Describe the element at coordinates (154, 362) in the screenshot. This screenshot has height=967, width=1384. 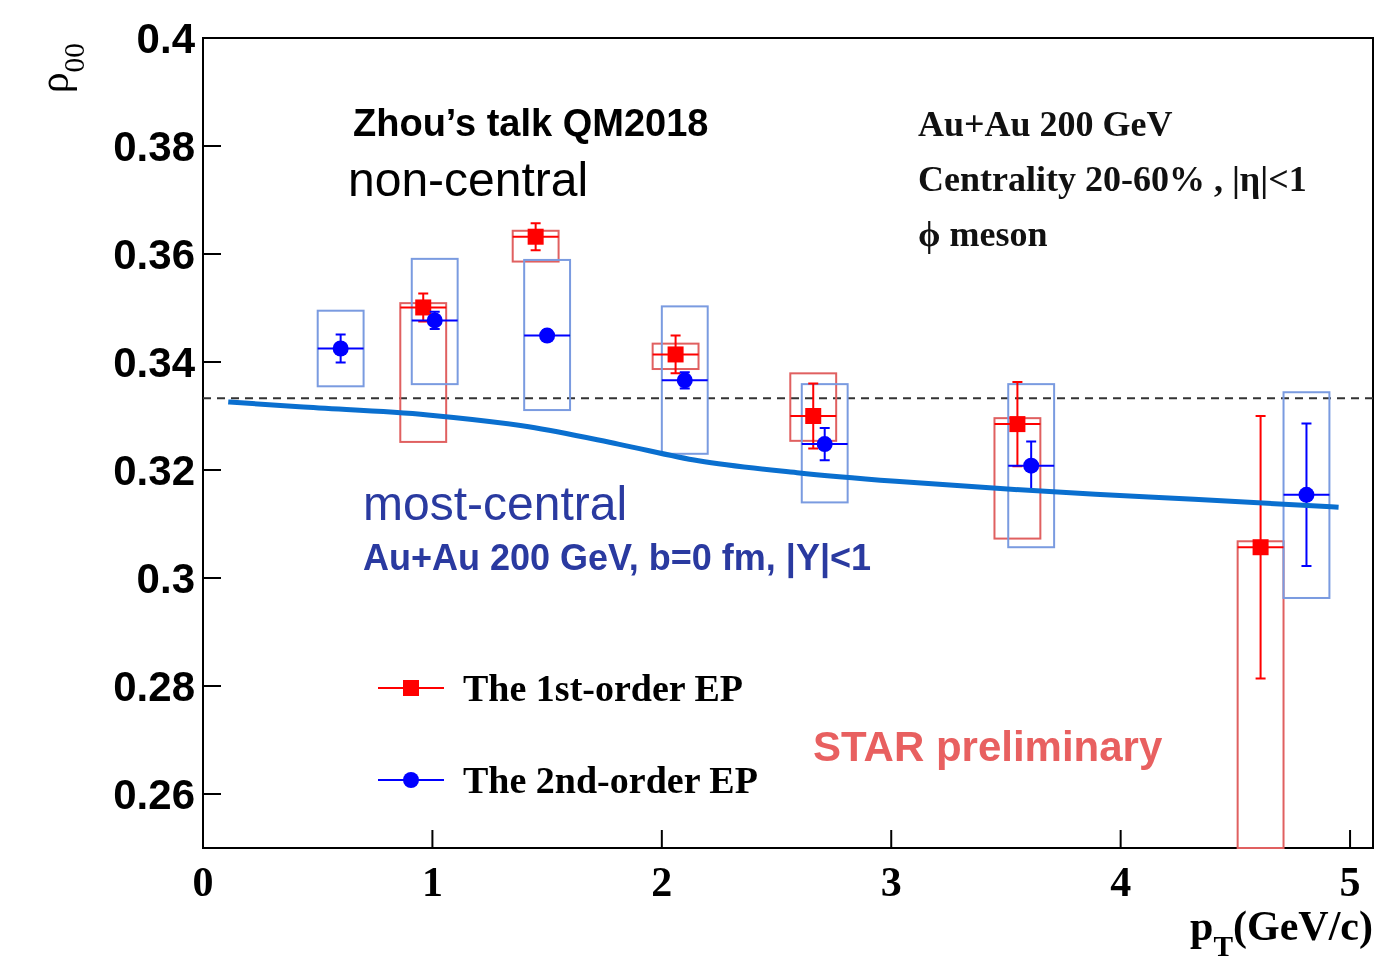
I see `y-tick-label: 0.34` at that location.